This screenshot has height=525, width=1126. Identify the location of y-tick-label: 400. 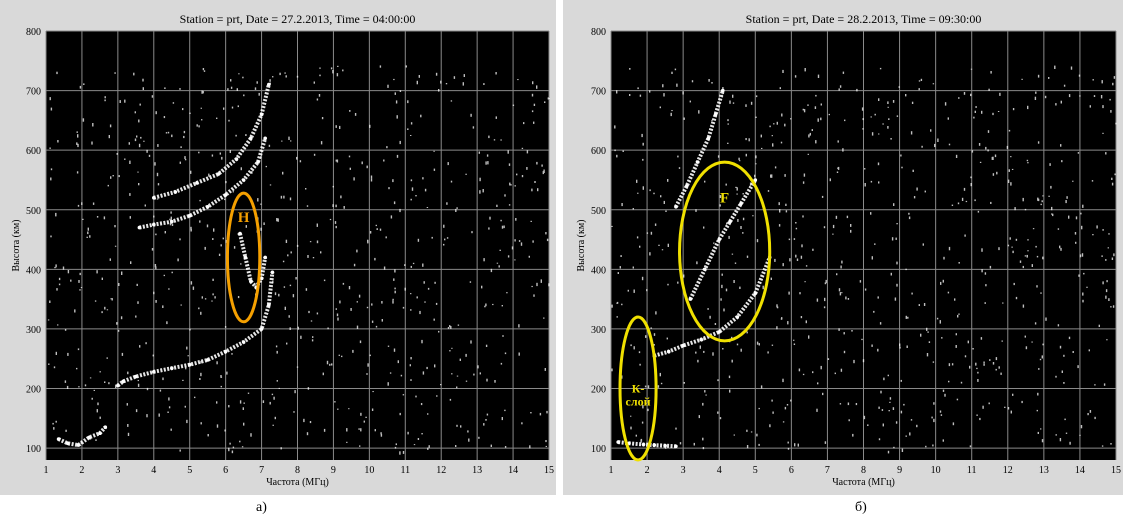
(598, 270).